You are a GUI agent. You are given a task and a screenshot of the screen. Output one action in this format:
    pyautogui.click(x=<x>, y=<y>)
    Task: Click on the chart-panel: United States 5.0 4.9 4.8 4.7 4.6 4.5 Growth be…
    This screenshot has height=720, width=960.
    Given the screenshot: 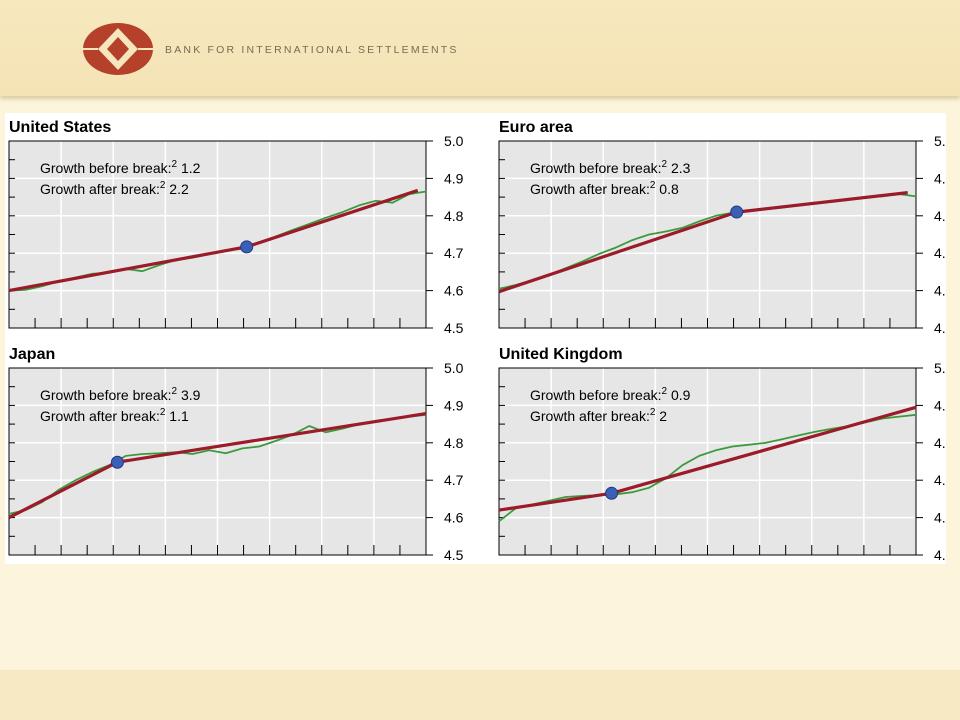 What is the action you would take?
    pyautogui.click(x=236, y=227)
    